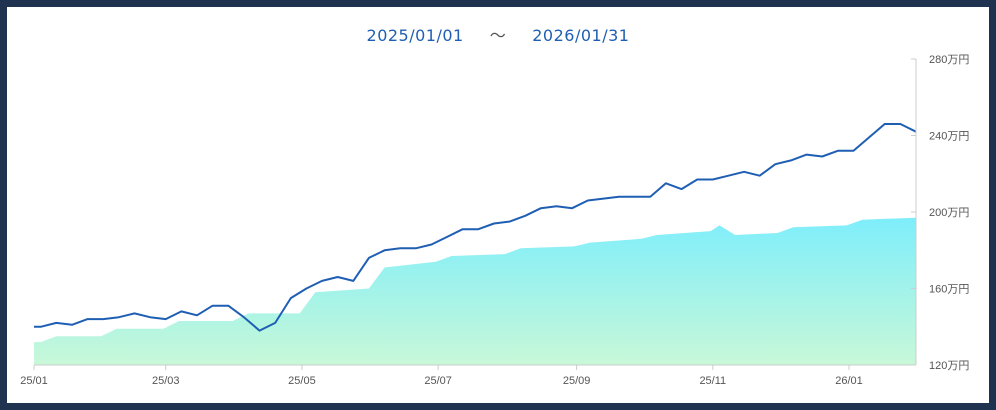 The width and height of the screenshot is (996, 410). I want to click on date-range: 2025/01/01 ～ 2026/01/31, so click(498, 34).